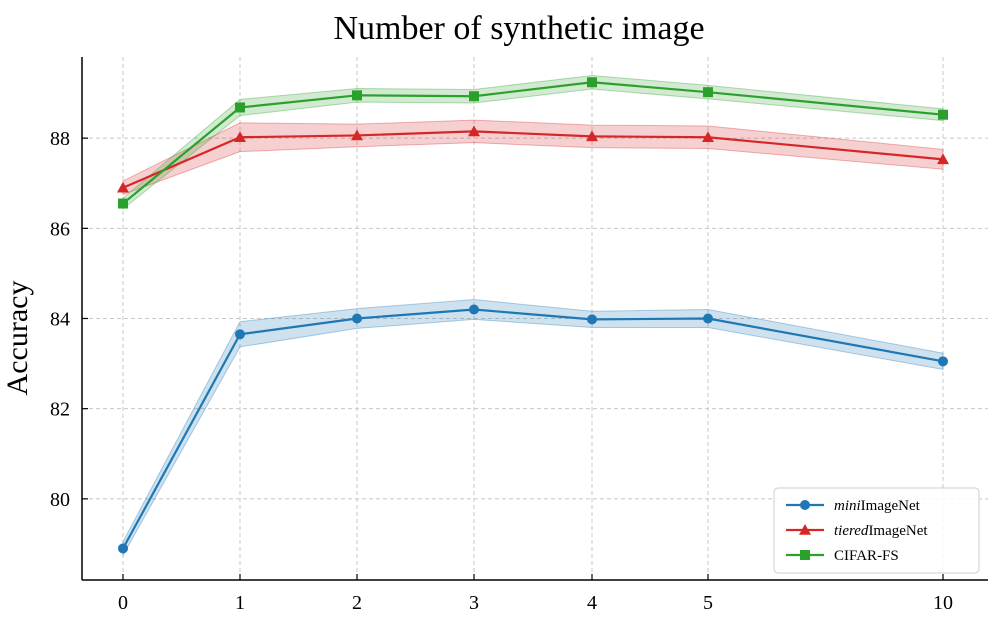 Image resolution: width=996 pixels, height=621 pixels. Describe the element at coordinates (851, 531) in the screenshot. I see `legend-label-italic: tiered` at that location.